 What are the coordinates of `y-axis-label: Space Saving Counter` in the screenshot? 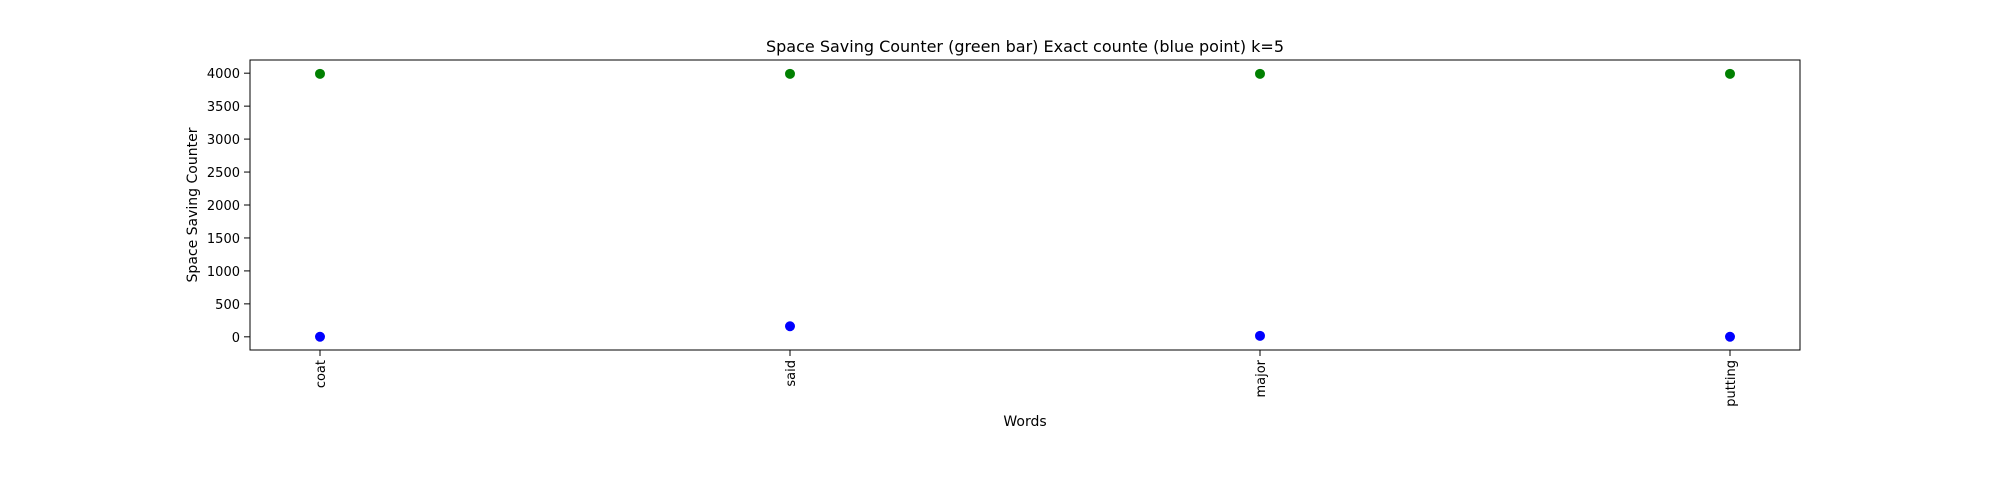 It's located at (193, 204).